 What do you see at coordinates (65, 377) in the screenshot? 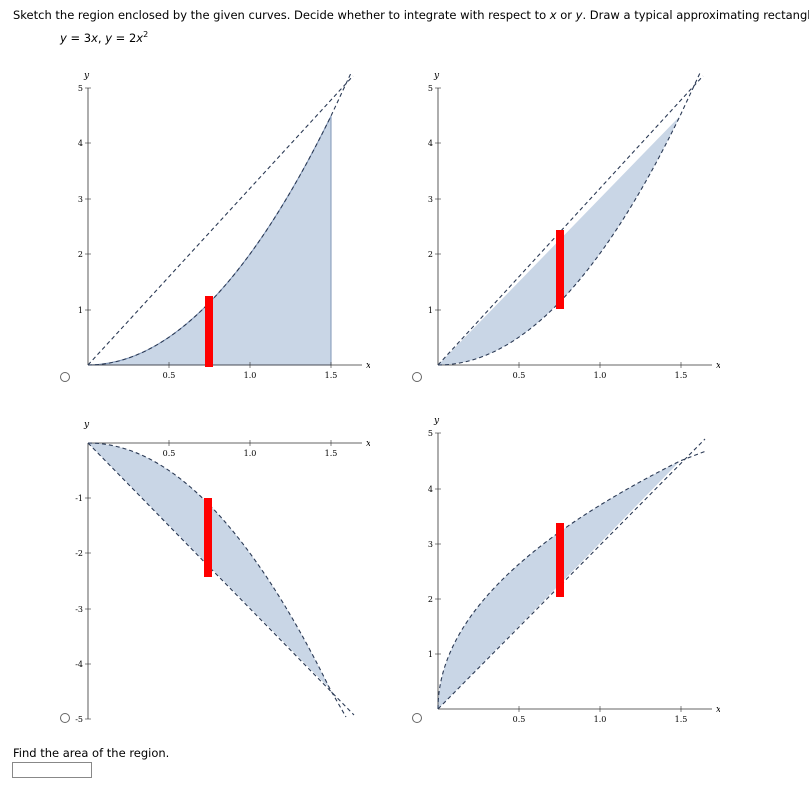
I see `option-a-radio` at bounding box center [65, 377].